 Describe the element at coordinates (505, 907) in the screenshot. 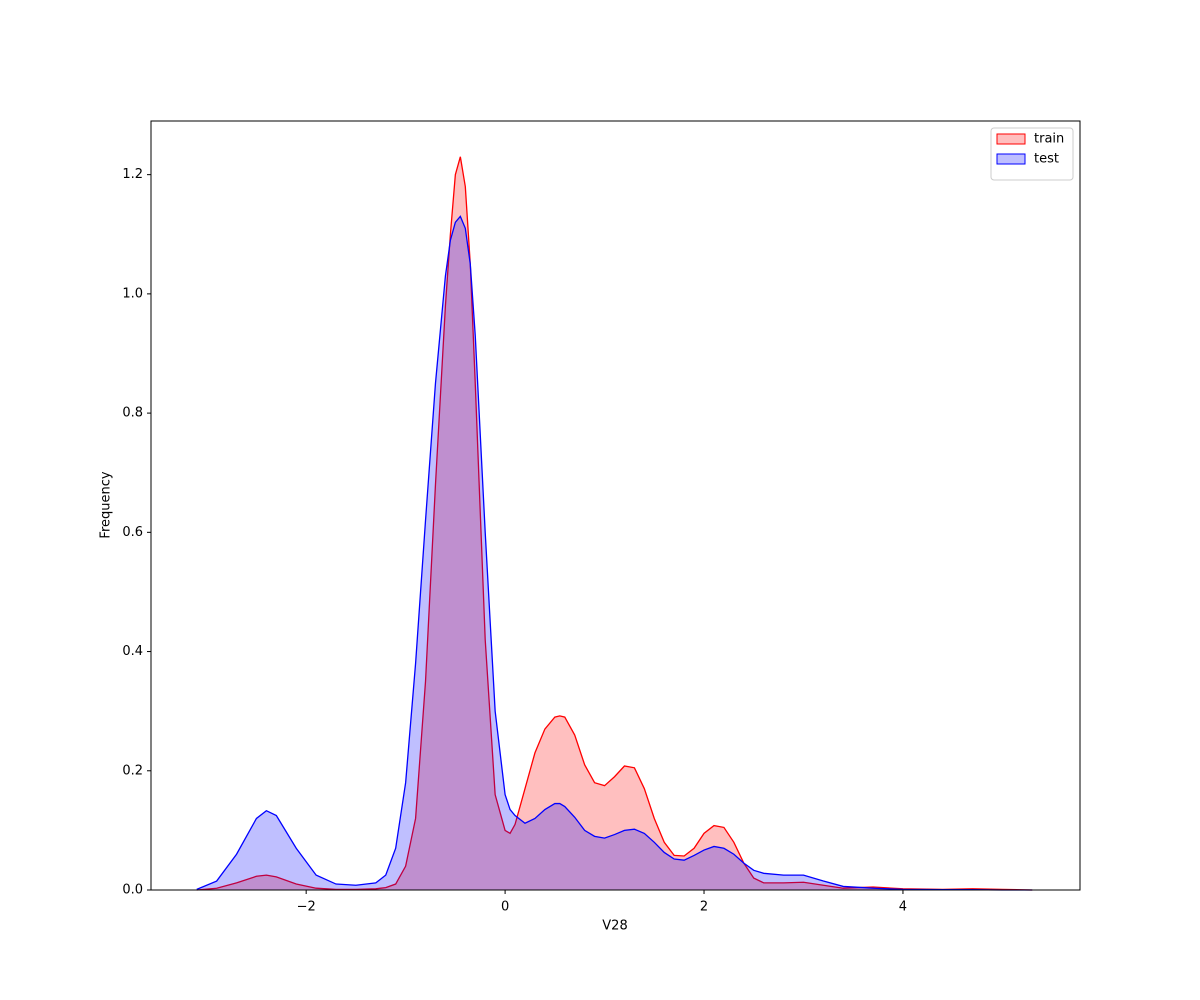

I see `x-tick-label: 0` at that location.